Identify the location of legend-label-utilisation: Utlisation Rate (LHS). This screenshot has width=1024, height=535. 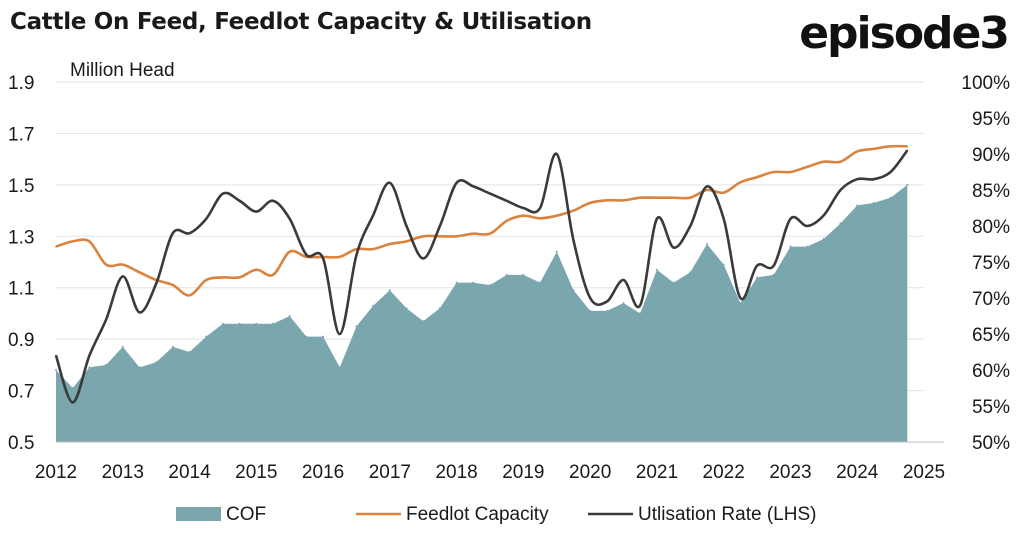
(727, 514).